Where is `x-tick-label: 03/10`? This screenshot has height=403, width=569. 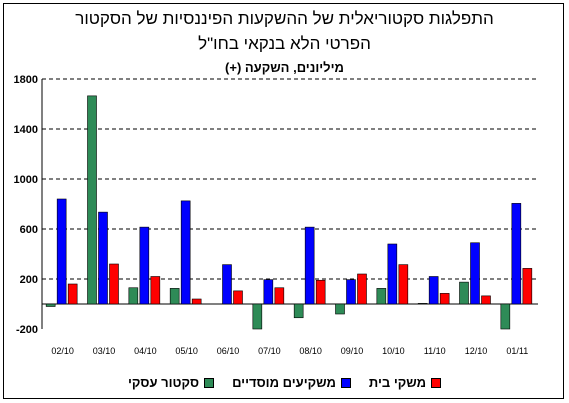 x-tick-label: 03/10 is located at coordinates (104, 351).